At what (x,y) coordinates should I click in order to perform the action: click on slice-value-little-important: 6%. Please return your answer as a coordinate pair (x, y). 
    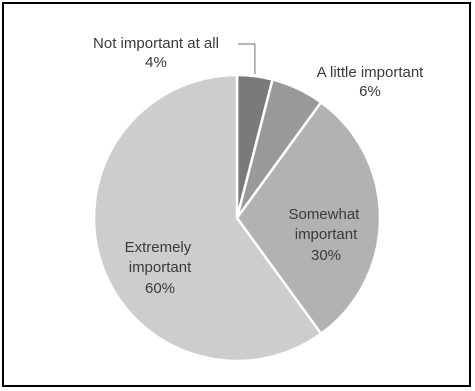
    Looking at the image, I should click on (370, 91).